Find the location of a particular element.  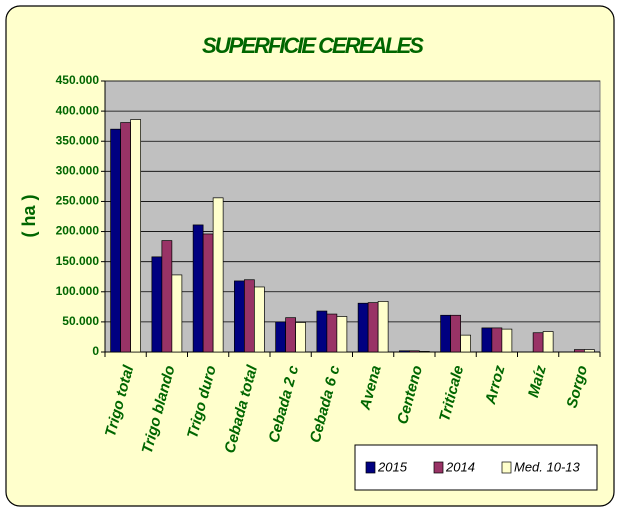

y-tick-label: 450.000 is located at coordinates (78, 80).